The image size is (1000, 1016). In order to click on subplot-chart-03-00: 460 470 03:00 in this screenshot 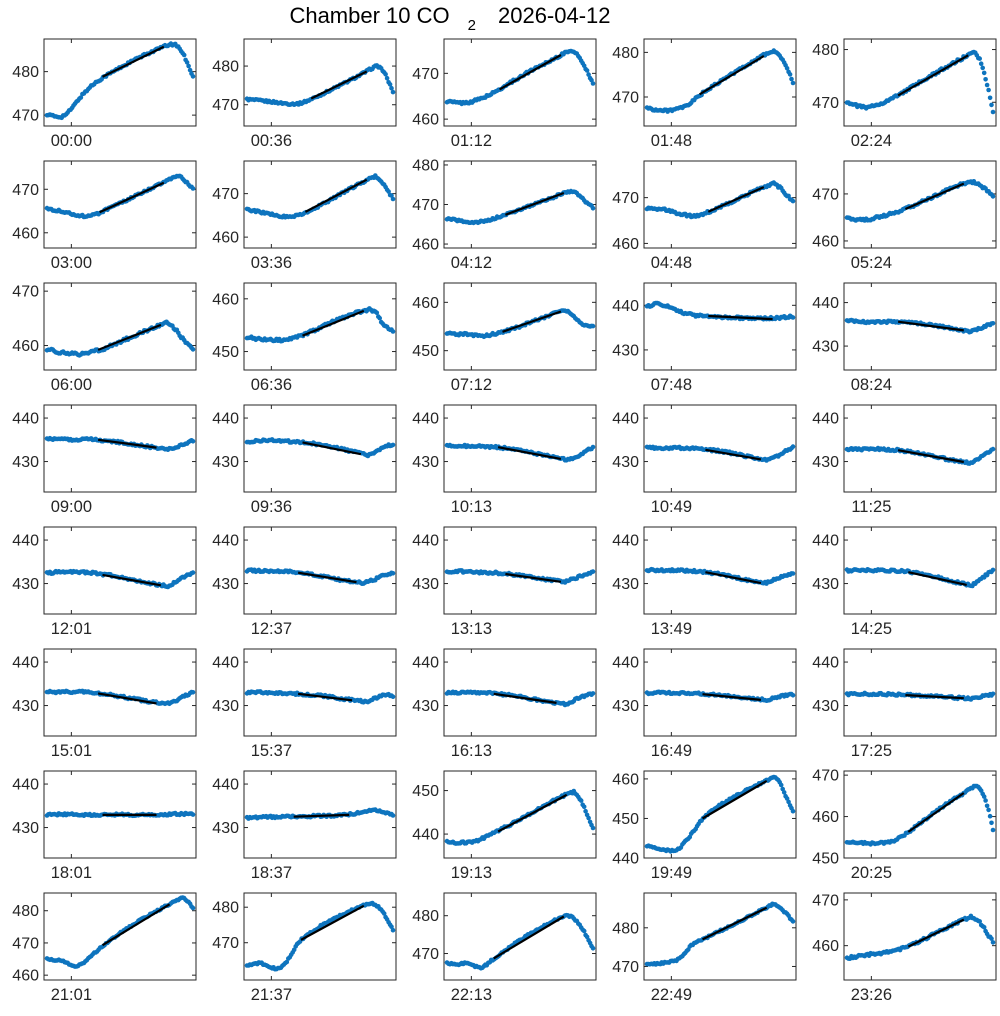, I will do `click(104, 216)`.